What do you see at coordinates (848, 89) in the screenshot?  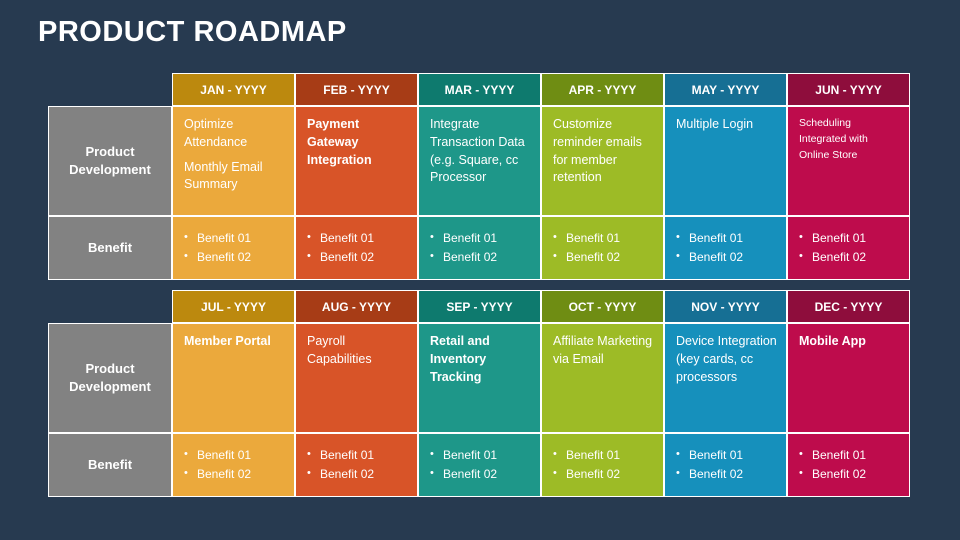 I see `month-header-jun: JUN - YYYY` at bounding box center [848, 89].